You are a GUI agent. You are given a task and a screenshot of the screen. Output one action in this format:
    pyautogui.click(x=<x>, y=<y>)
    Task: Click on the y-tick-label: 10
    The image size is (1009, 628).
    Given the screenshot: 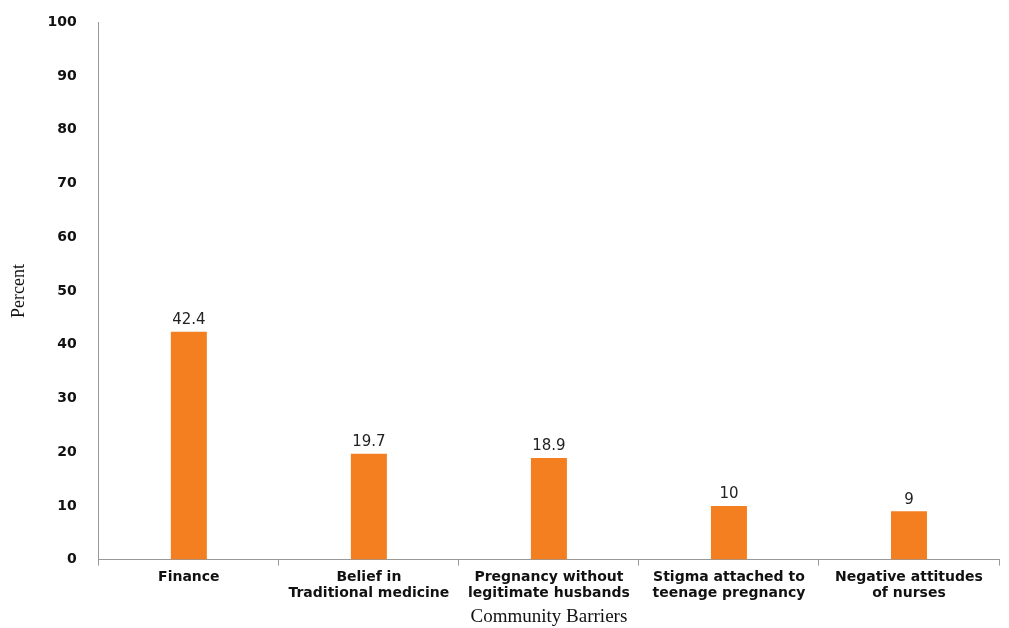 What is the action you would take?
    pyautogui.click(x=67, y=504)
    